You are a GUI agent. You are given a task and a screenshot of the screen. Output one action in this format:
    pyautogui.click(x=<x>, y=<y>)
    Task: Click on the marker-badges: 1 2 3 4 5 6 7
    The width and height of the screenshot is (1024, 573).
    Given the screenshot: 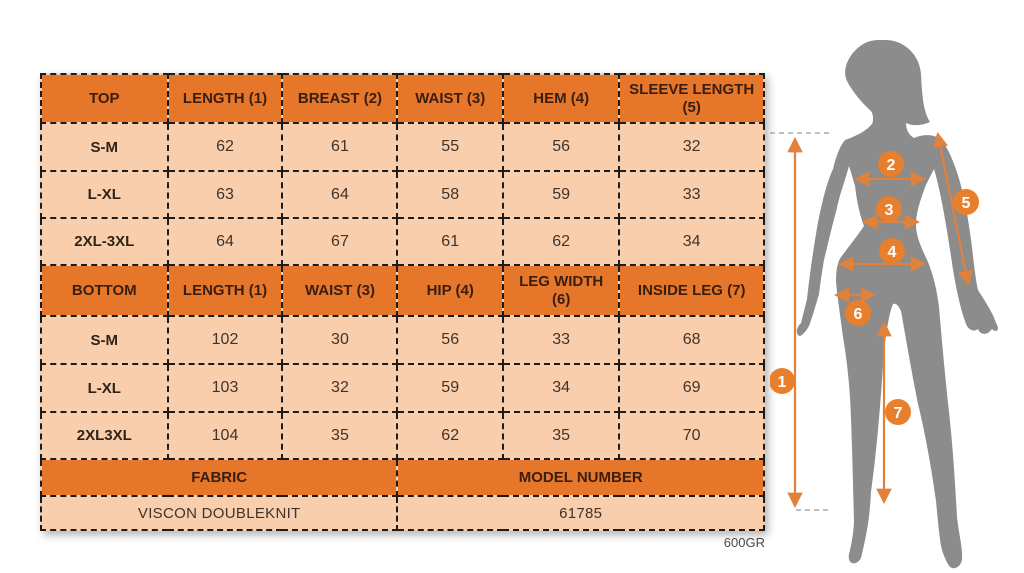 What is the action you would take?
    pyautogui.click(x=874, y=288)
    